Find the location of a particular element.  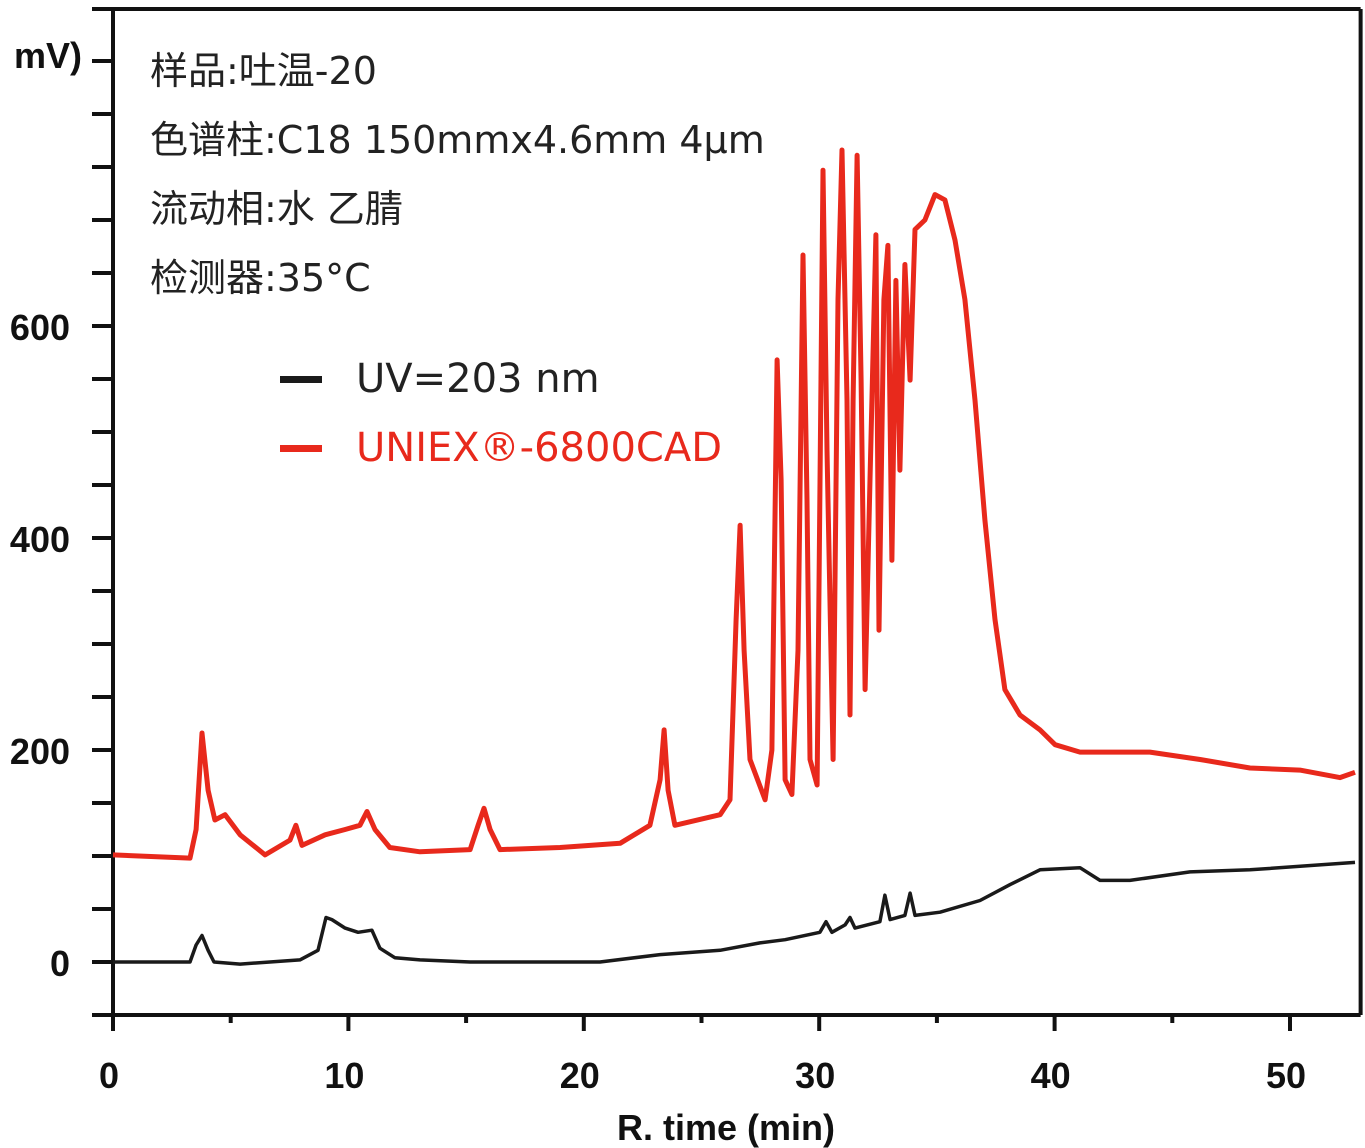

annotation-mobile-phase: 流动相:水 乙腈 is located at coordinates (276, 209).